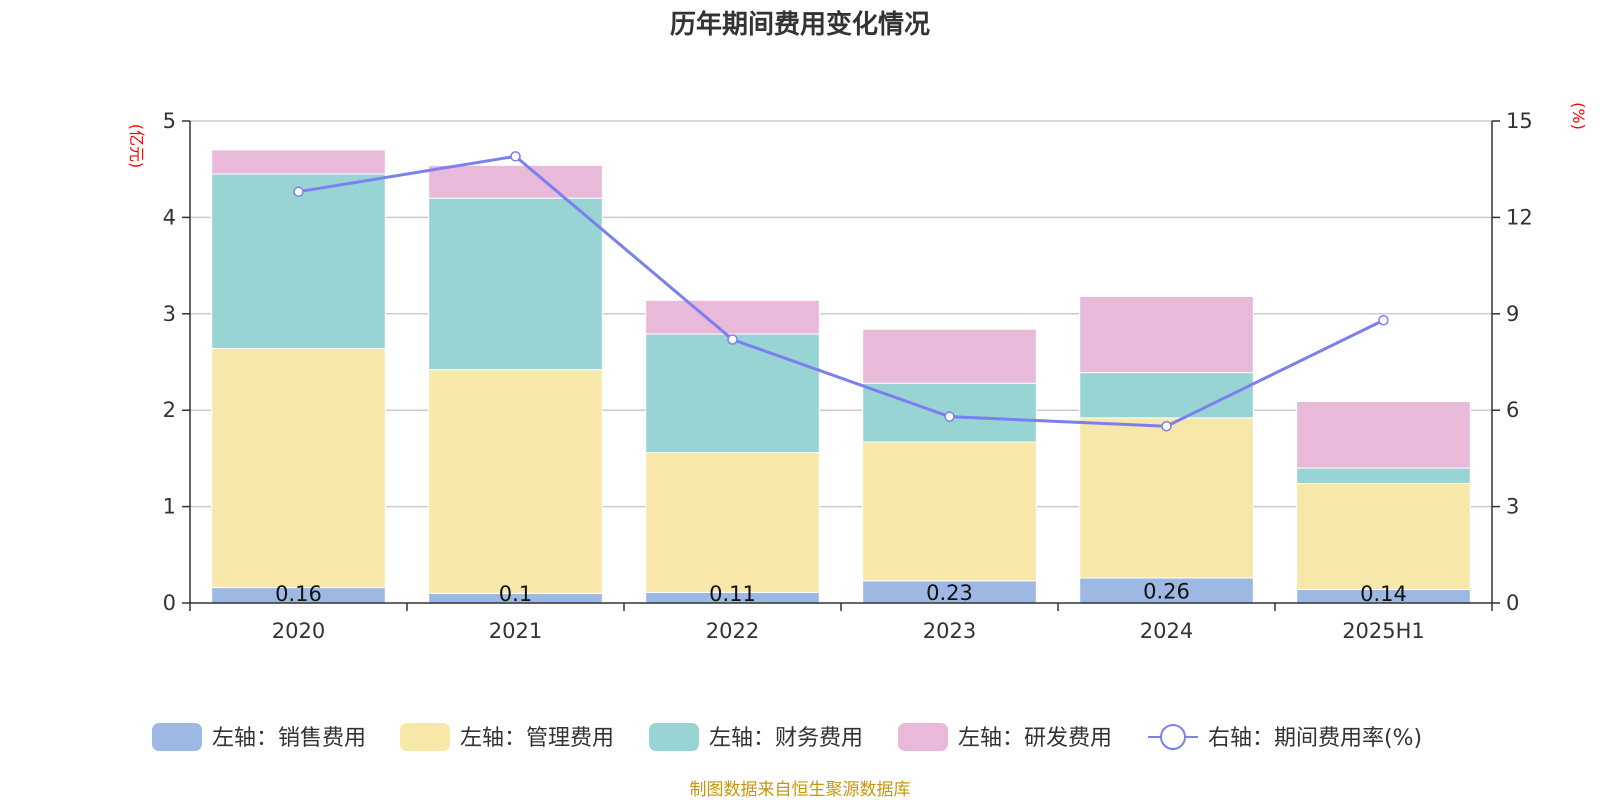 The width and height of the screenshot is (1600, 800). What do you see at coordinates (949, 631) in the screenshot?
I see `x-tick-label: 2023` at bounding box center [949, 631].